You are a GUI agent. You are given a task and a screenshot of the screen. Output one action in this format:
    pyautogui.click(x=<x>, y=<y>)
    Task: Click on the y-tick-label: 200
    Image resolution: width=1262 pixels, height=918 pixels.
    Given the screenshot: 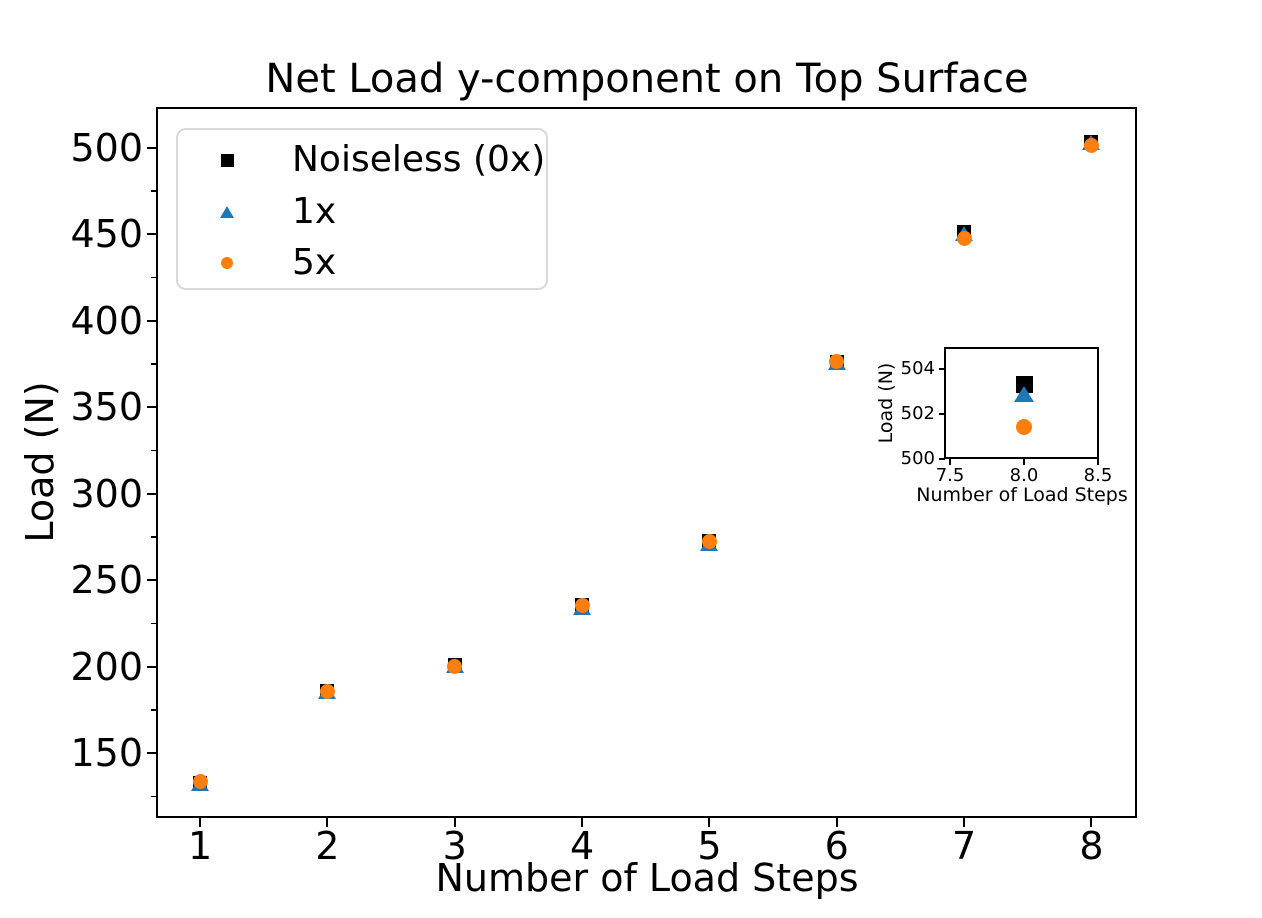 What is the action you would take?
    pyautogui.click(x=106, y=666)
    